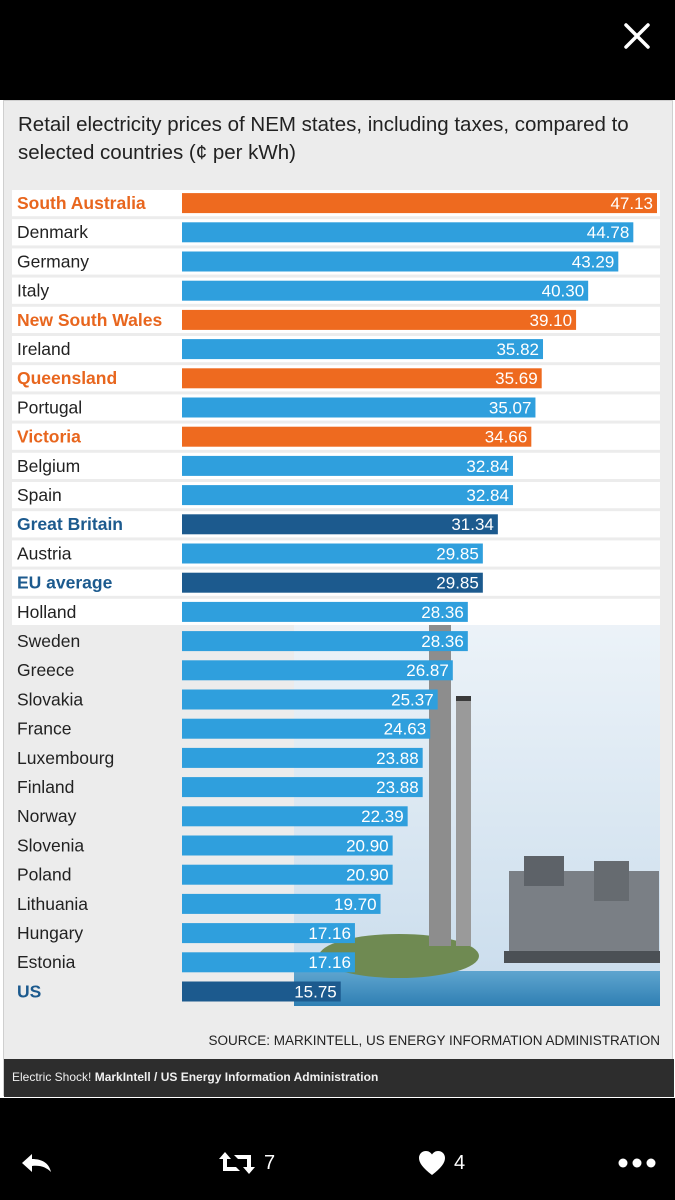 The image size is (675, 1200). I want to click on value-label-south-australia: 47.13, so click(631, 203).